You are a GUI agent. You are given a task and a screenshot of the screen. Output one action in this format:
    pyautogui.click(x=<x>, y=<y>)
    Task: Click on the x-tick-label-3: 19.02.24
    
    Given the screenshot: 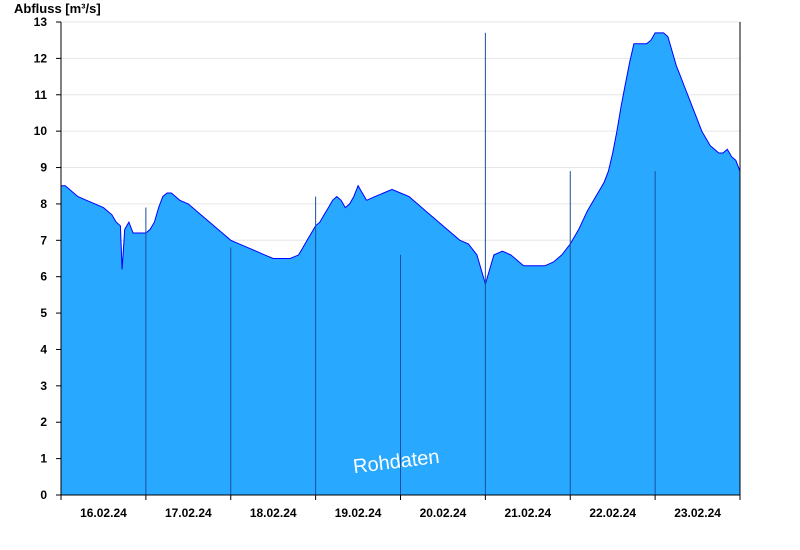 What is the action you would take?
    pyautogui.click(x=358, y=513)
    